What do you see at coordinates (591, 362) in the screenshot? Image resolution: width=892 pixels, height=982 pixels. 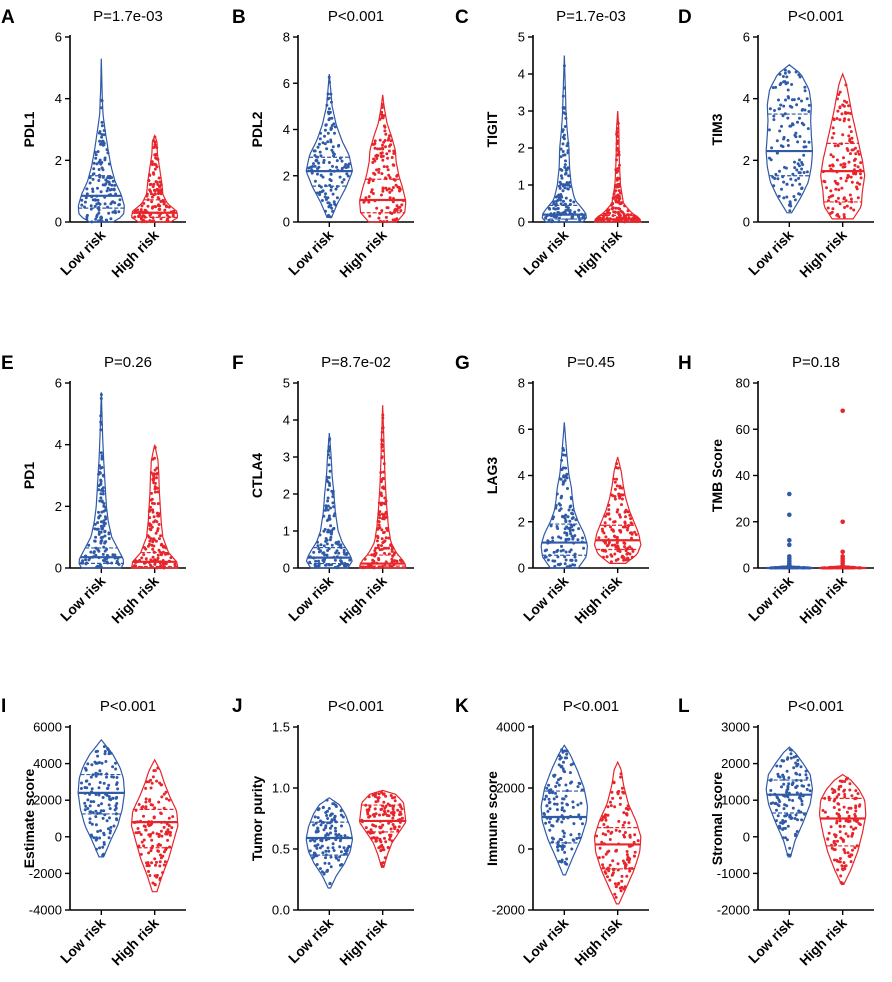 I see `p-value-title: P=0.45` at bounding box center [591, 362].